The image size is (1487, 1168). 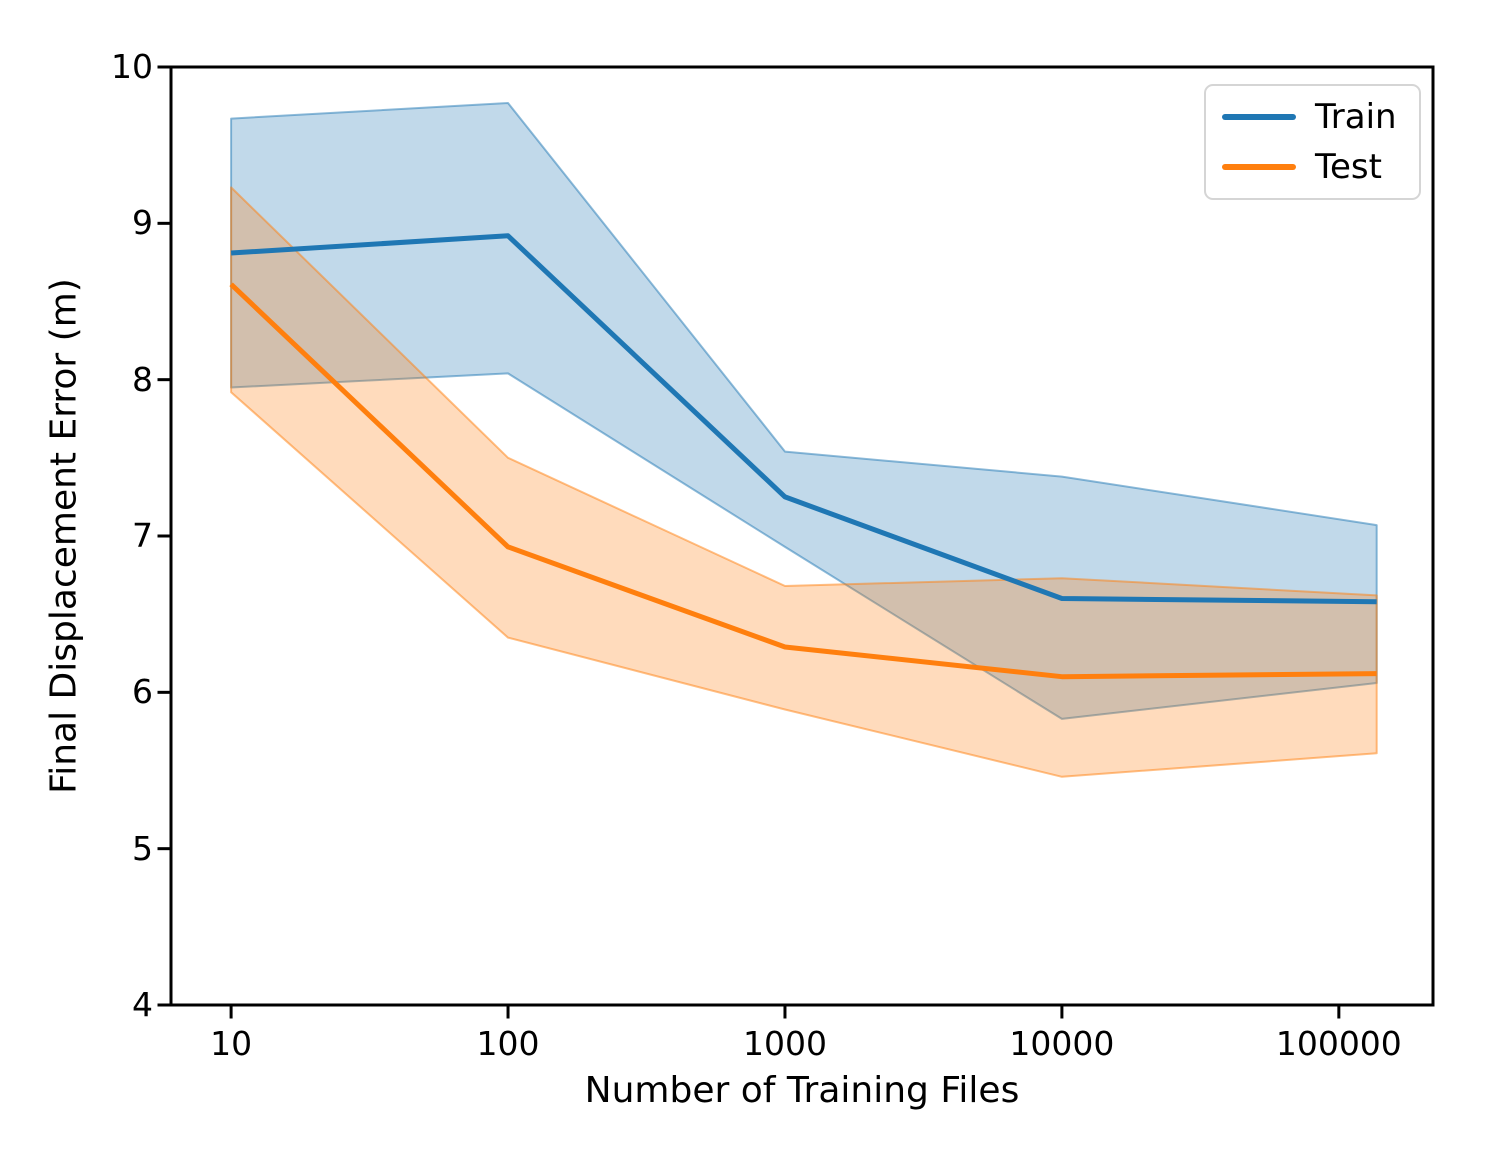 I want to click on y-tick-label: 10, so click(x=132, y=66).